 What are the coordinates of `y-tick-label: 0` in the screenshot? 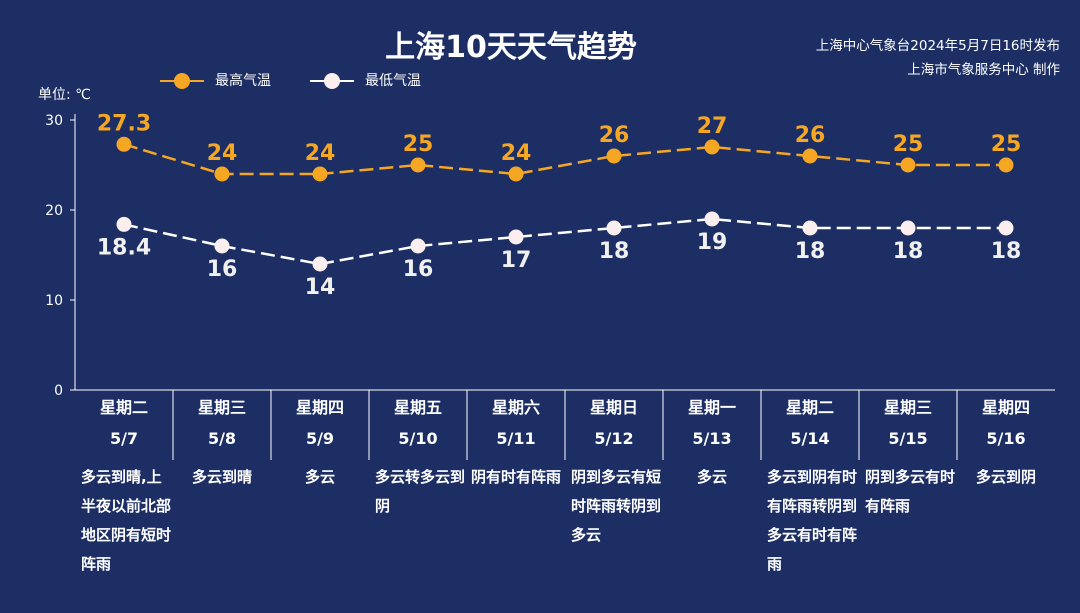 It's located at (58, 391).